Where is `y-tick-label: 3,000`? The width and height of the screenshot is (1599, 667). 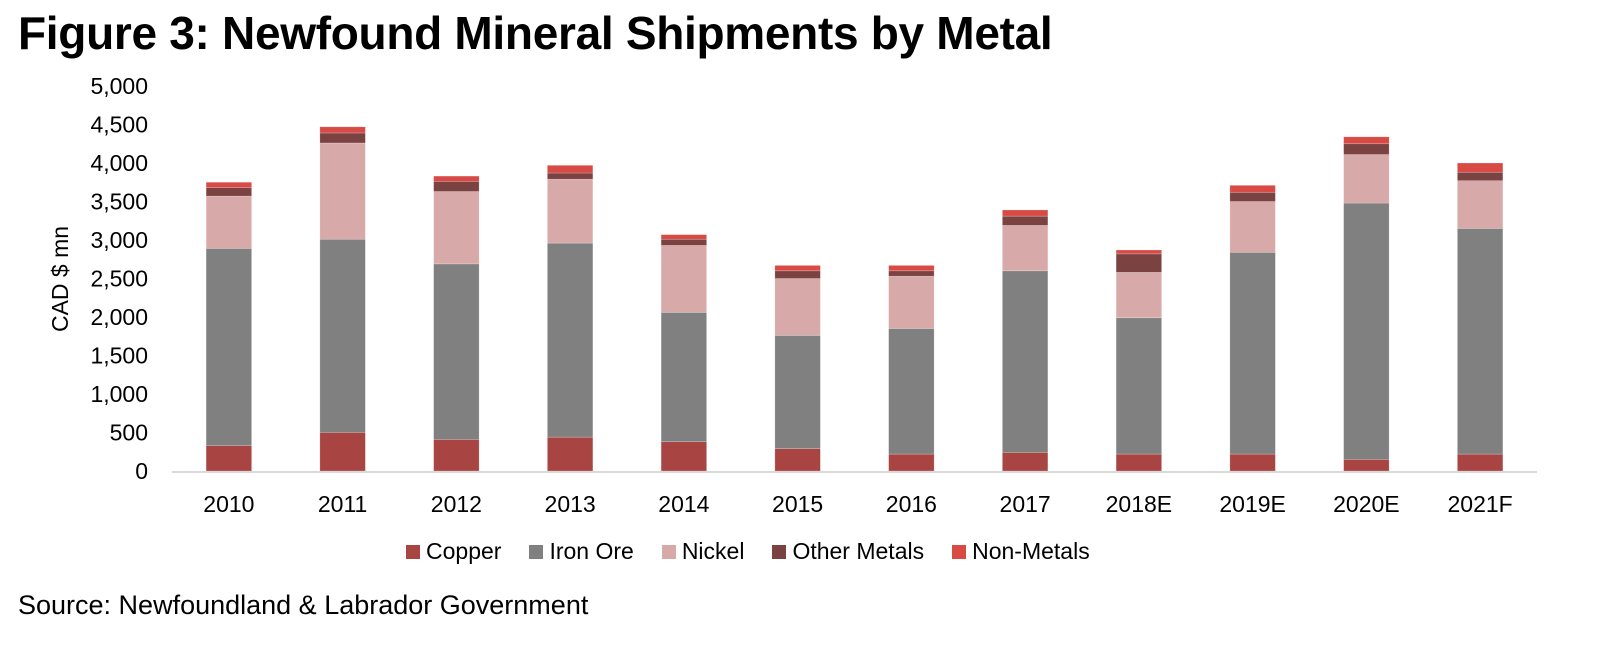 y-tick-label: 3,000 is located at coordinates (119, 240).